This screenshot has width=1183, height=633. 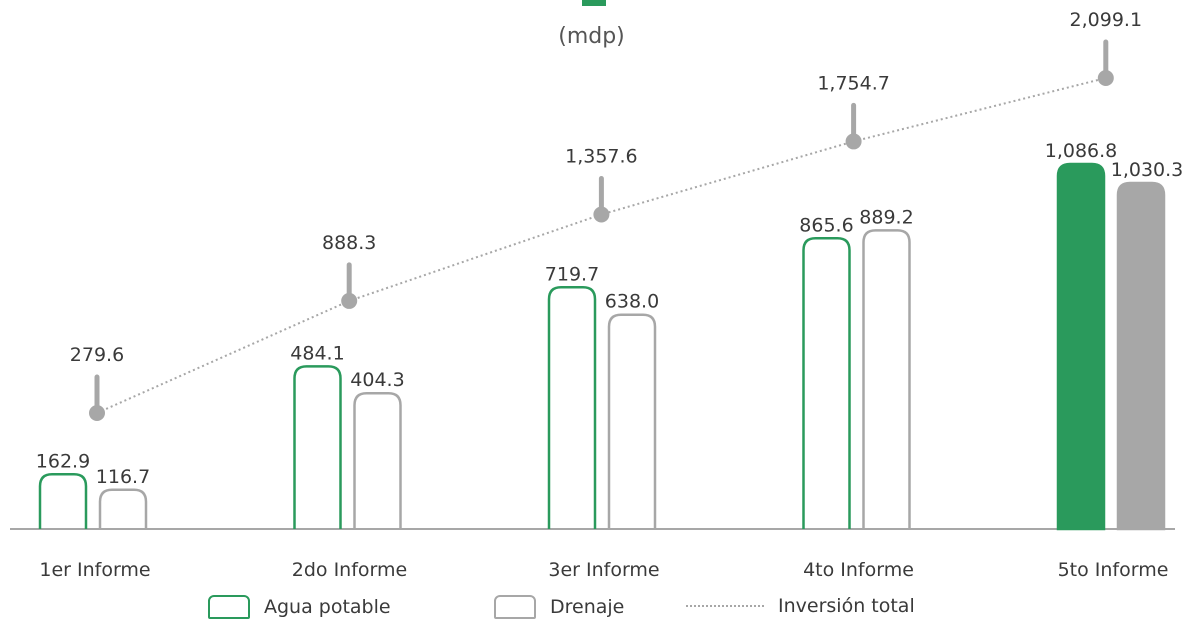 What do you see at coordinates (603, 570) in the screenshot?
I see `x-tick-label: 3er Informe` at bounding box center [603, 570].